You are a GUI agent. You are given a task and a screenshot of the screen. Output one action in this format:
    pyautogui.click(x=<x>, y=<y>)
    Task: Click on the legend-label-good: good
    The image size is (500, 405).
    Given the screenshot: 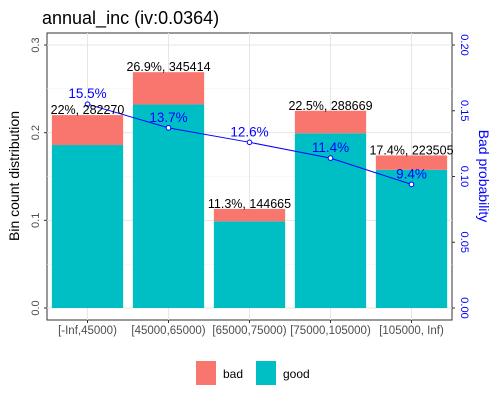 What is the action you would take?
    pyautogui.click(x=296, y=374)
    